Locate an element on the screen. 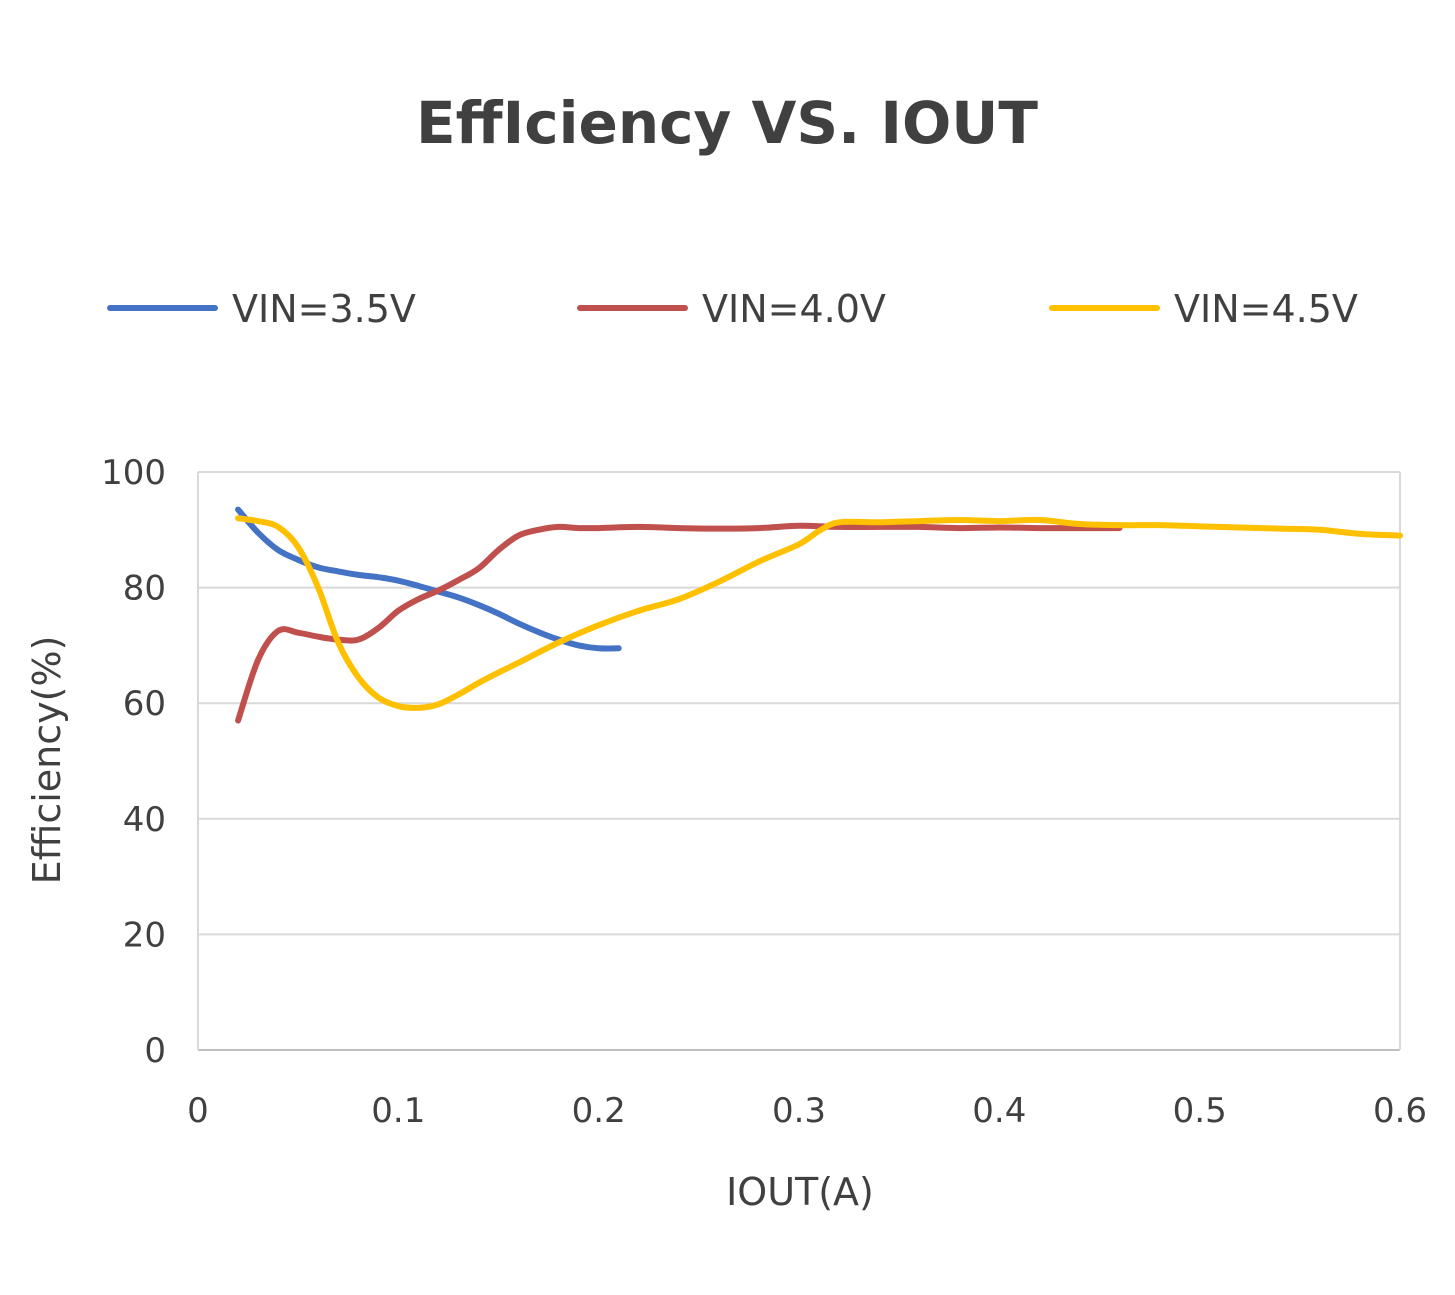 This screenshot has width=1455, height=1295. y-tick-label: 100 is located at coordinates (133, 473).